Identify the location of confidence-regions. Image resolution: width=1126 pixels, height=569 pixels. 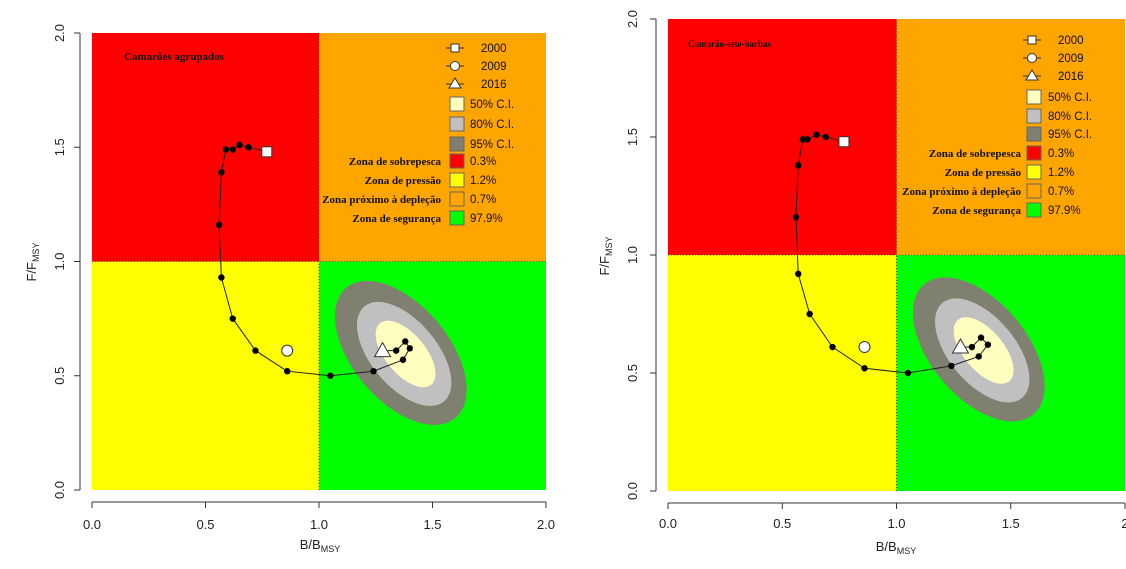
(400, 352).